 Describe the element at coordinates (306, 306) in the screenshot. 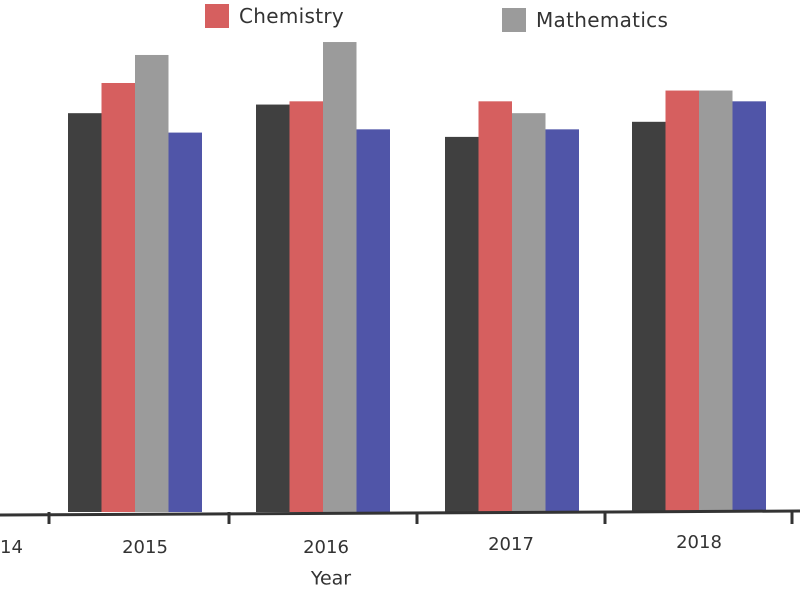

I see `bar-chemistry-2016` at that location.